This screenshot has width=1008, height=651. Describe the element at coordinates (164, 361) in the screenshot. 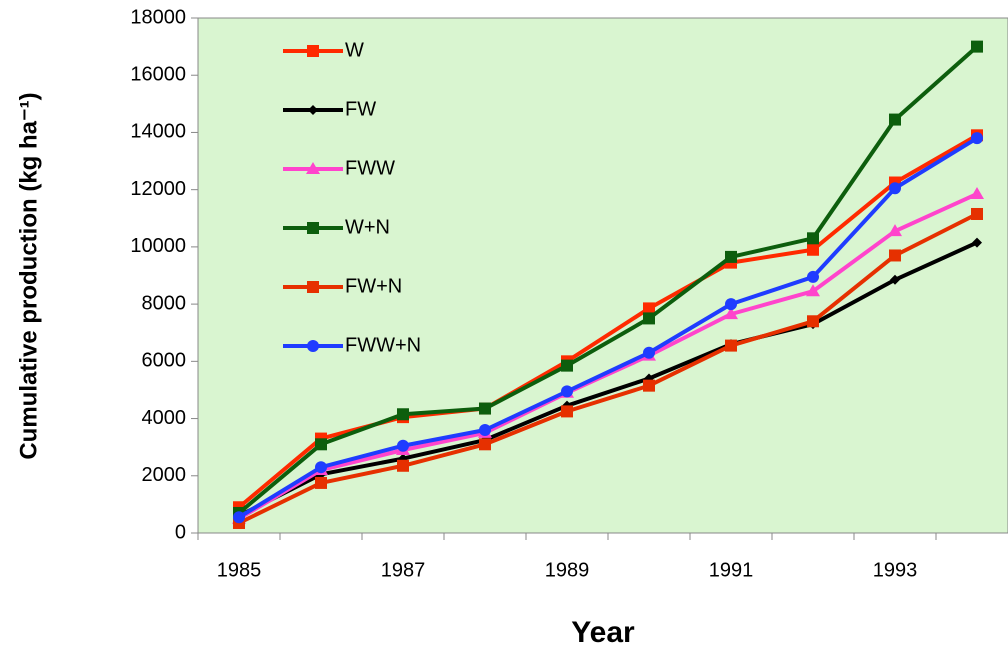

I see `y-tick-label: 6000` at that location.